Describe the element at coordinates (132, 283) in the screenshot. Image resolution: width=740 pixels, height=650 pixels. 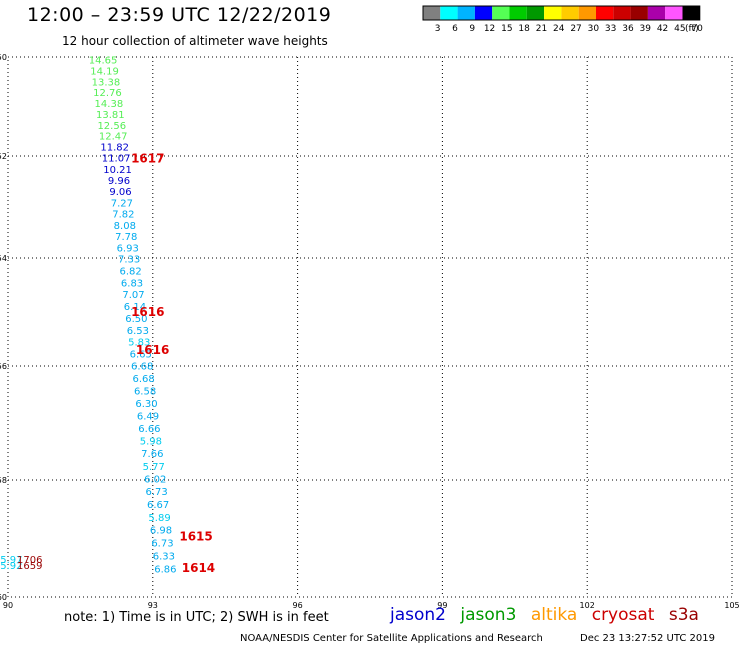
I see `wave-height-label: 6.83` at that location.